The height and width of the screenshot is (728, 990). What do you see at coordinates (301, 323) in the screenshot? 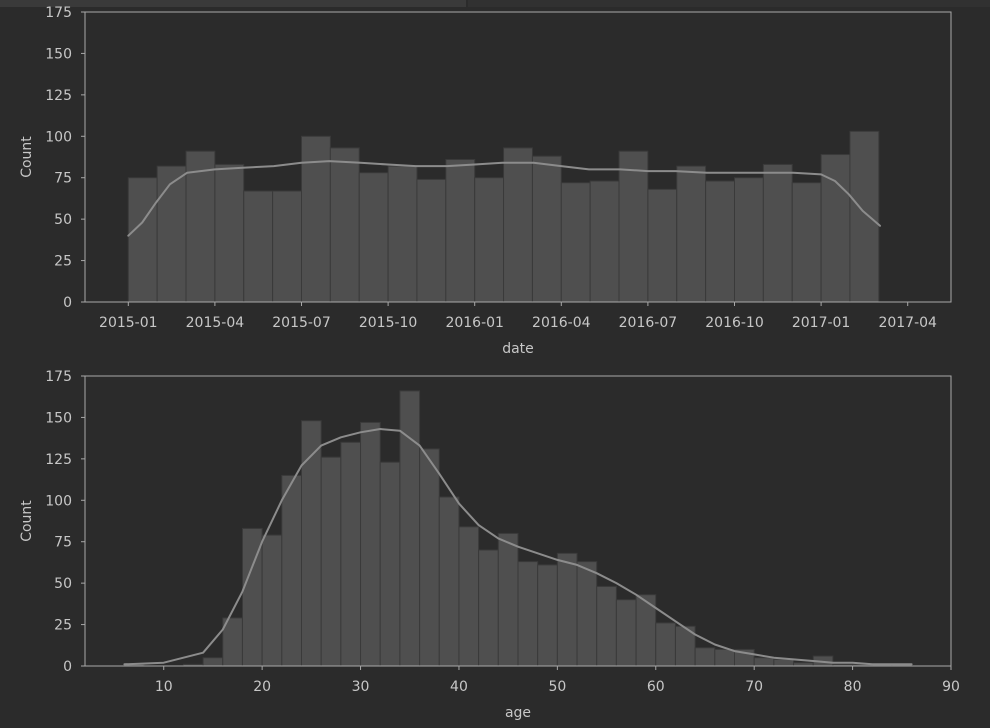
I see `x-tick-label: 2015-07` at bounding box center [301, 323].